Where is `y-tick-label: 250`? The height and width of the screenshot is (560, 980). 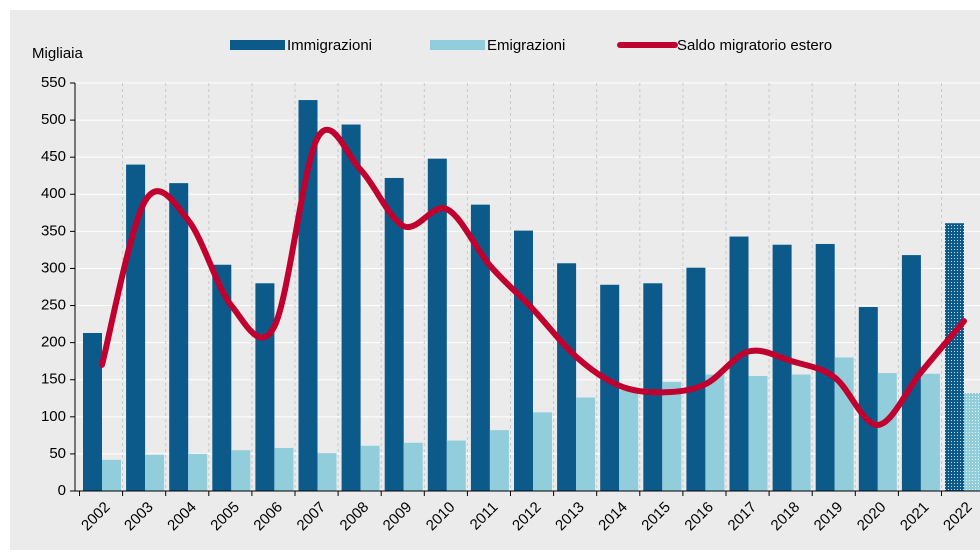
y-tick-label: 250 is located at coordinates (53, 305).